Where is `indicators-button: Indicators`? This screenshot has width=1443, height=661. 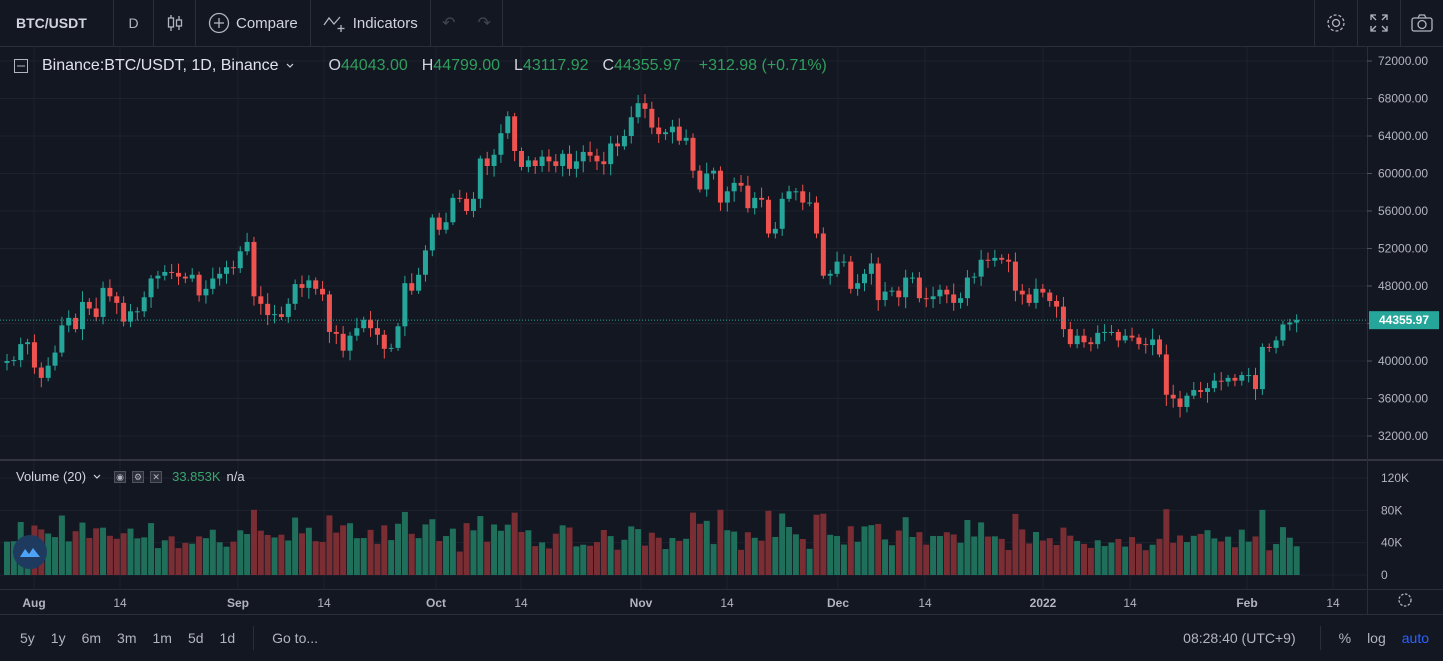
indicators-button: Indicators is located at coordinates (371, 23).